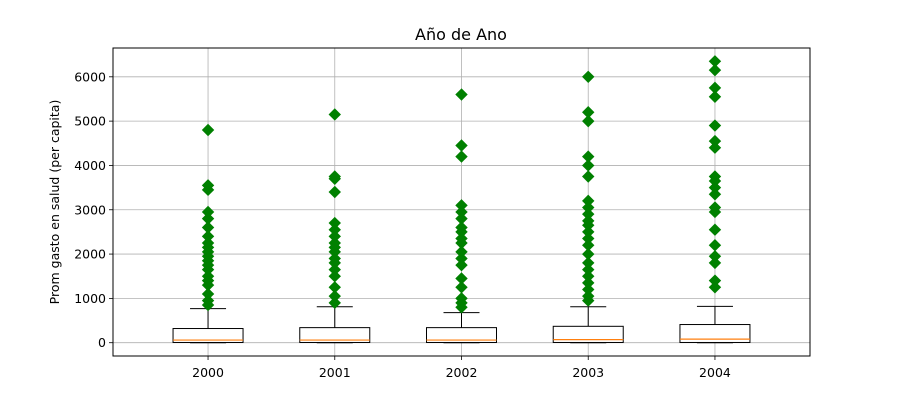 The height and width of the screenshot is (400, 900). I want to click on x-tick-label: 2004, so click(715, 372).